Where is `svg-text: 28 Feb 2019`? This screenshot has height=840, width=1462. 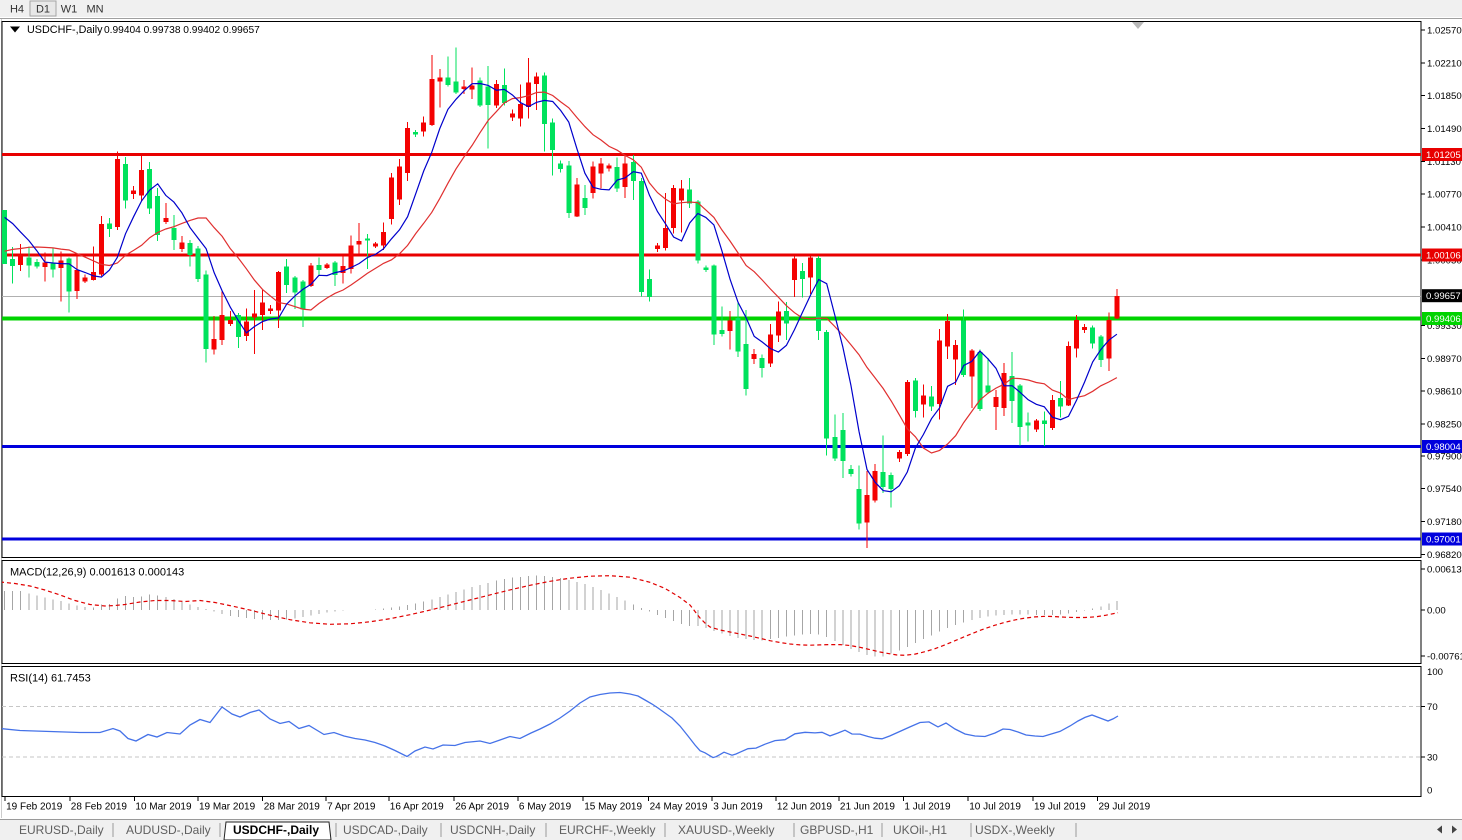
svg-text: 28 Feb 2019 is located at coordinates (99, 807).